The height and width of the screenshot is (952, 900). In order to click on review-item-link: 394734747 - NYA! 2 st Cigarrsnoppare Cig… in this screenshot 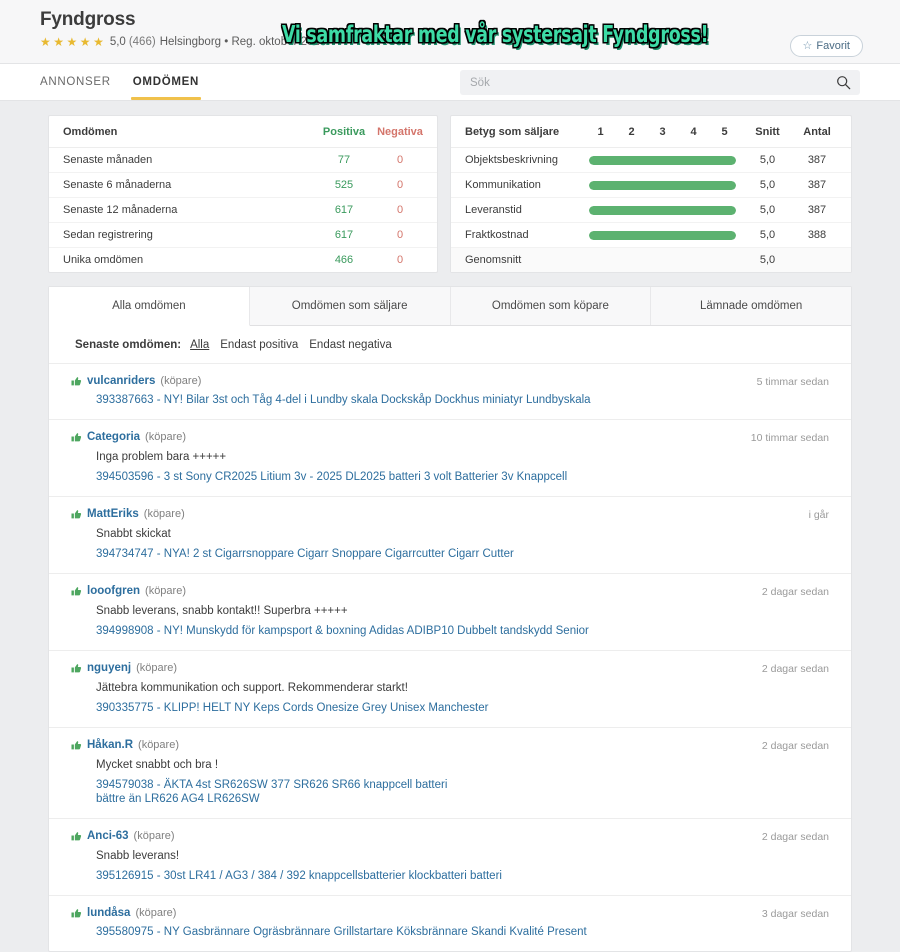, I will do `click(305, 554)`.